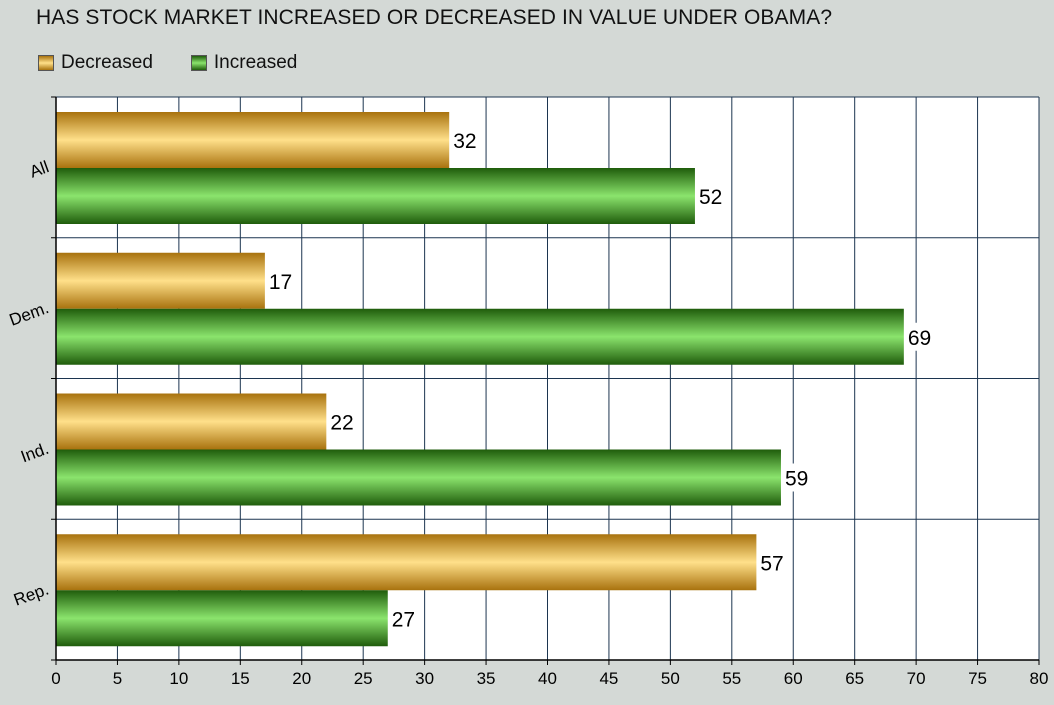 The height and width of the screenshot is (705, 1054). I want to click on legend-label-decreased: Decreased, so click(107, 62).